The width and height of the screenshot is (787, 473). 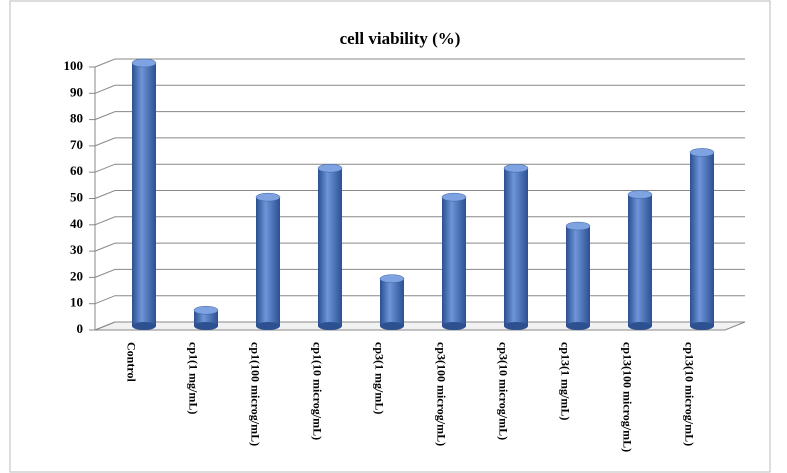 What do you see at coordinates (379, 378) in the screenshot?
I see `x-tick-label: cp3(1 mg/mL)` at bounding box center [379, 378].